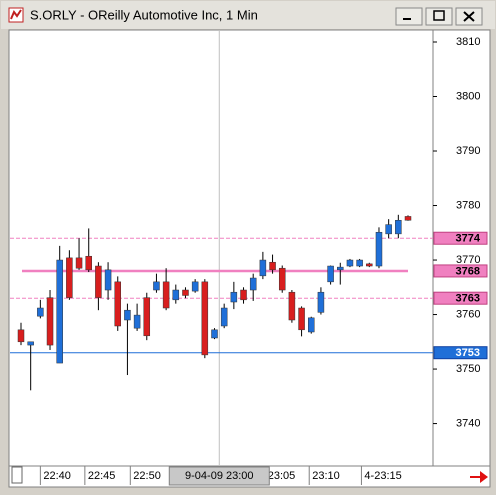  I want to click on price-level-label: 3774, so click(468, 239).